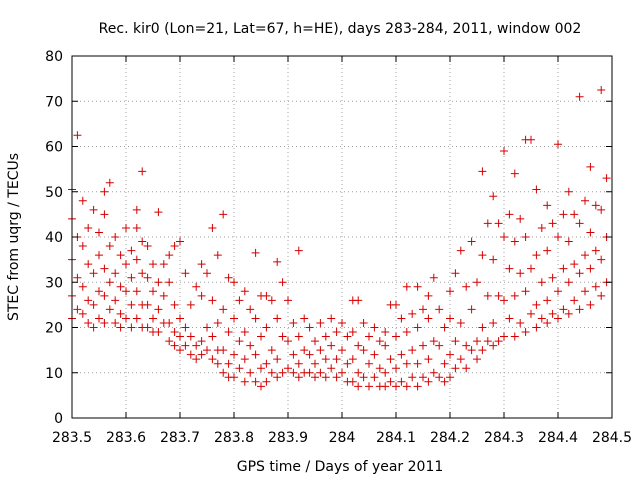 The height and width of the screenshot is (480, 640). I want to click on y-tick-label: 60, so click(54, 148).